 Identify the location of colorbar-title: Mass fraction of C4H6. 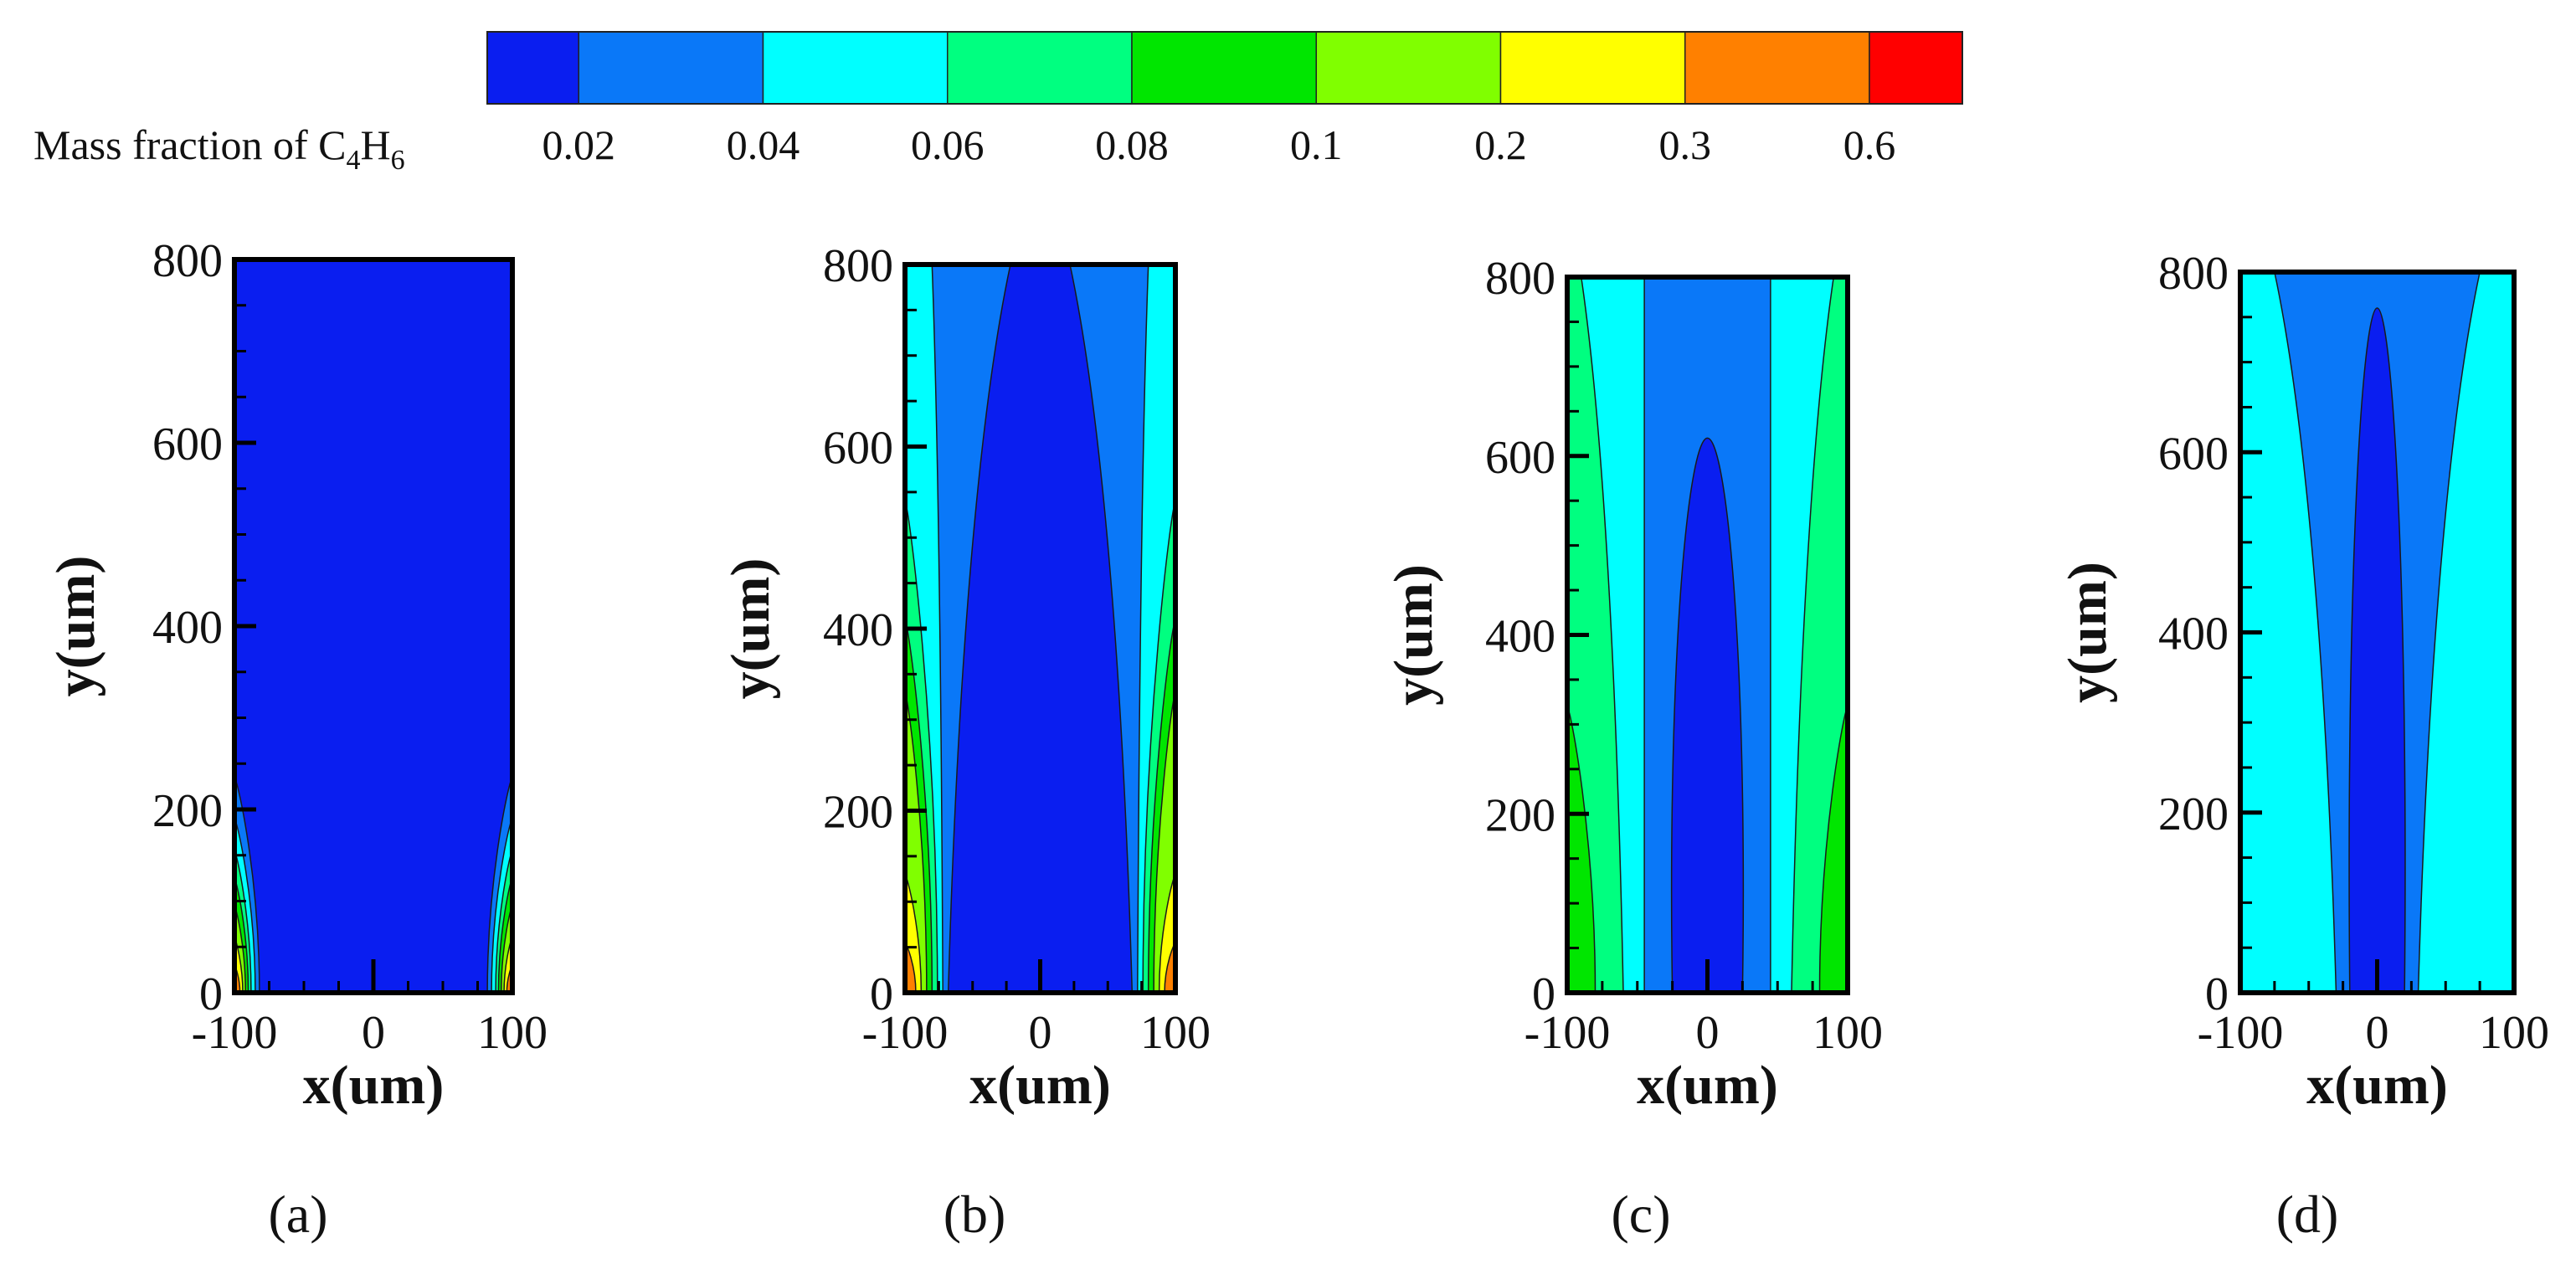
(219, 148).